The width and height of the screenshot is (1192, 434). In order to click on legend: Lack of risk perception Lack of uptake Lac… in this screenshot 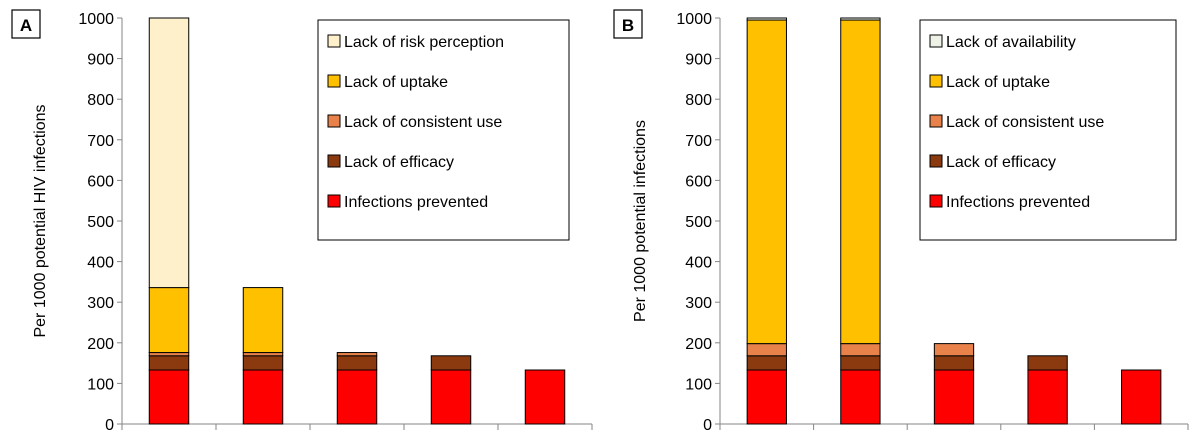, I will do `click(443, 130)`.